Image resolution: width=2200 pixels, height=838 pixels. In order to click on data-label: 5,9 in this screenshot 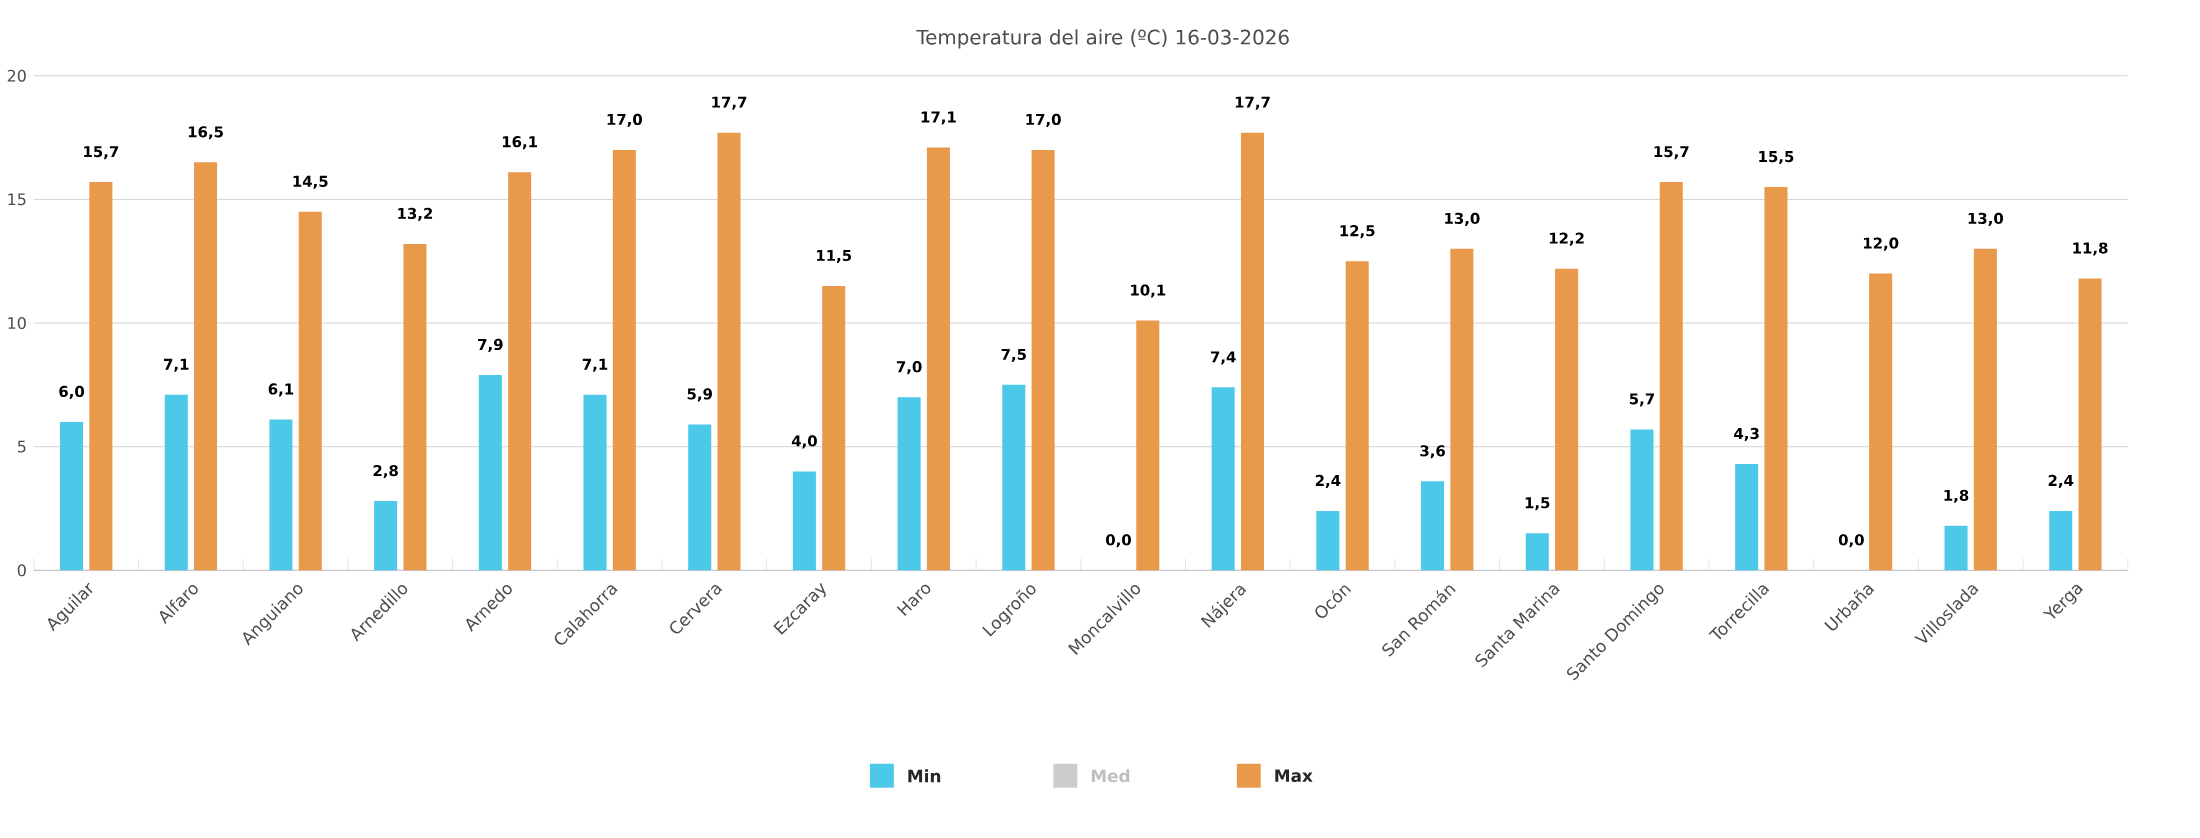, I will do `click(699, 395)`.